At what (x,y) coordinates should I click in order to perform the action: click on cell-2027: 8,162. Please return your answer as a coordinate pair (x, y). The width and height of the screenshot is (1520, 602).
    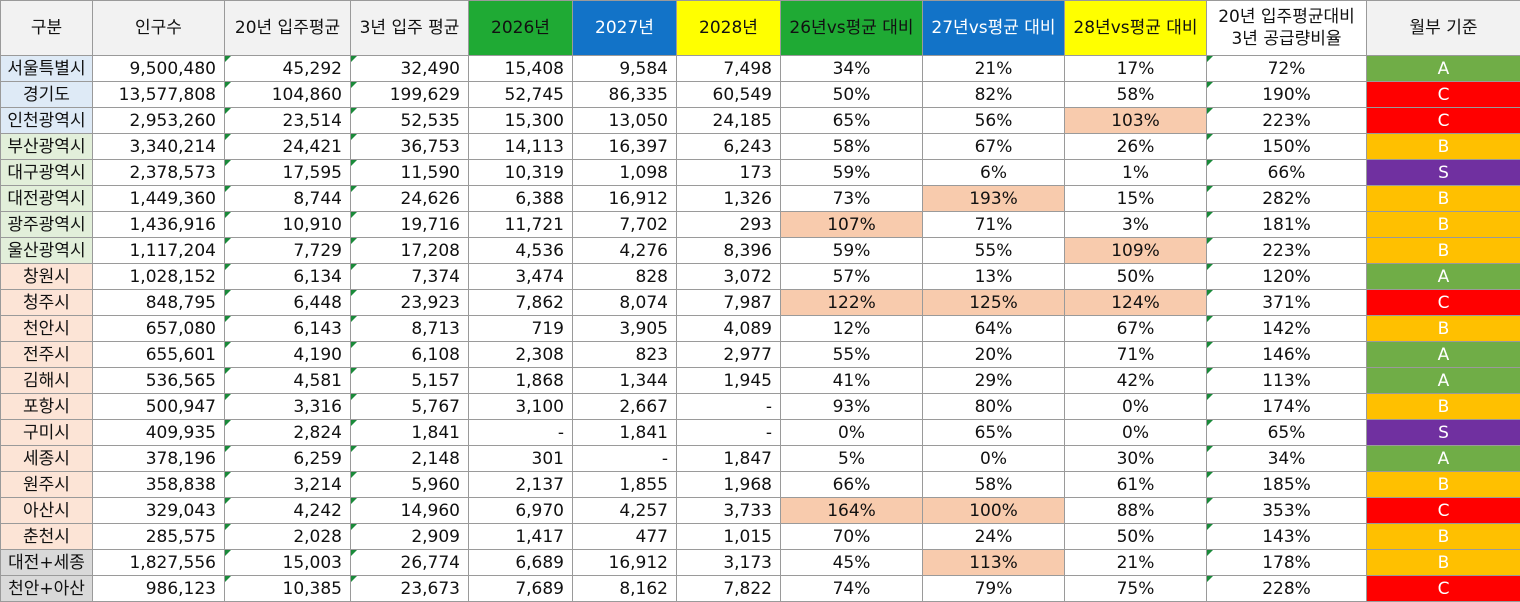
    Looking at the image, I should click on (624, 588).